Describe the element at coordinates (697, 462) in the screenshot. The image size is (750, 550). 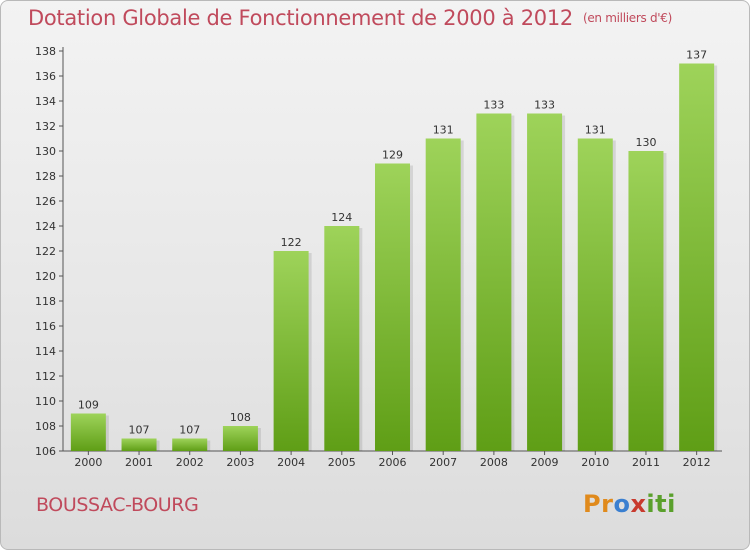
I see `x-tick-label: 2012` at that location.